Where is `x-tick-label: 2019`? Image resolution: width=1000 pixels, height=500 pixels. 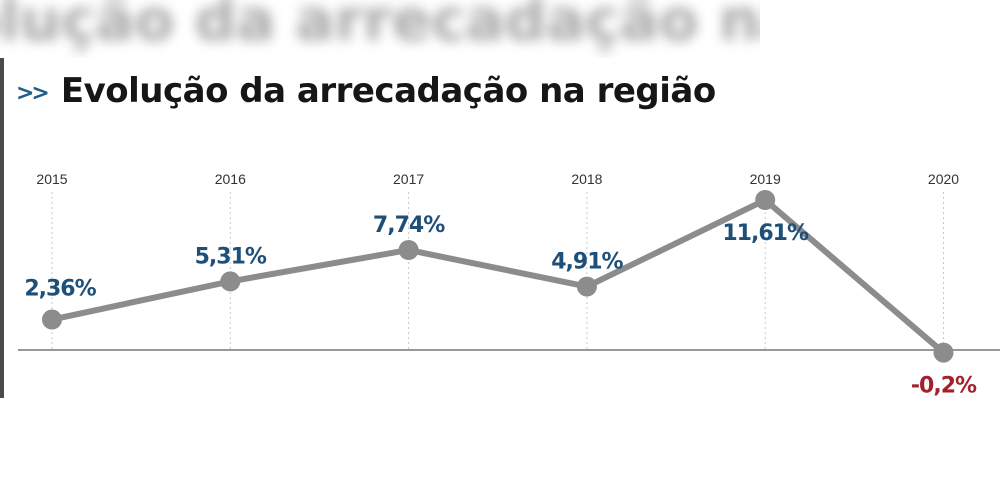
x-tick-label: 2019 is located at coordinates (765, 179).